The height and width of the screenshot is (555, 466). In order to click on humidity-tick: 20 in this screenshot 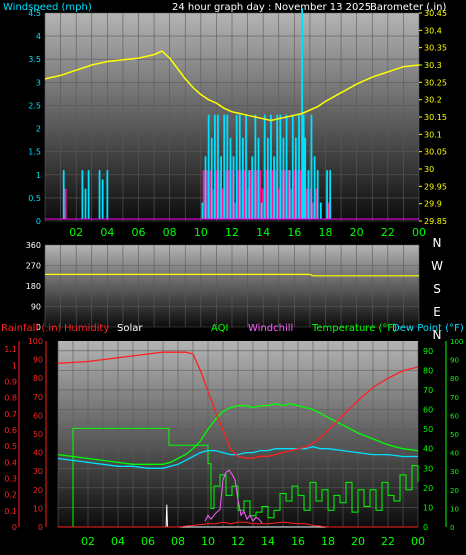, I will do `click(38, 490)`.